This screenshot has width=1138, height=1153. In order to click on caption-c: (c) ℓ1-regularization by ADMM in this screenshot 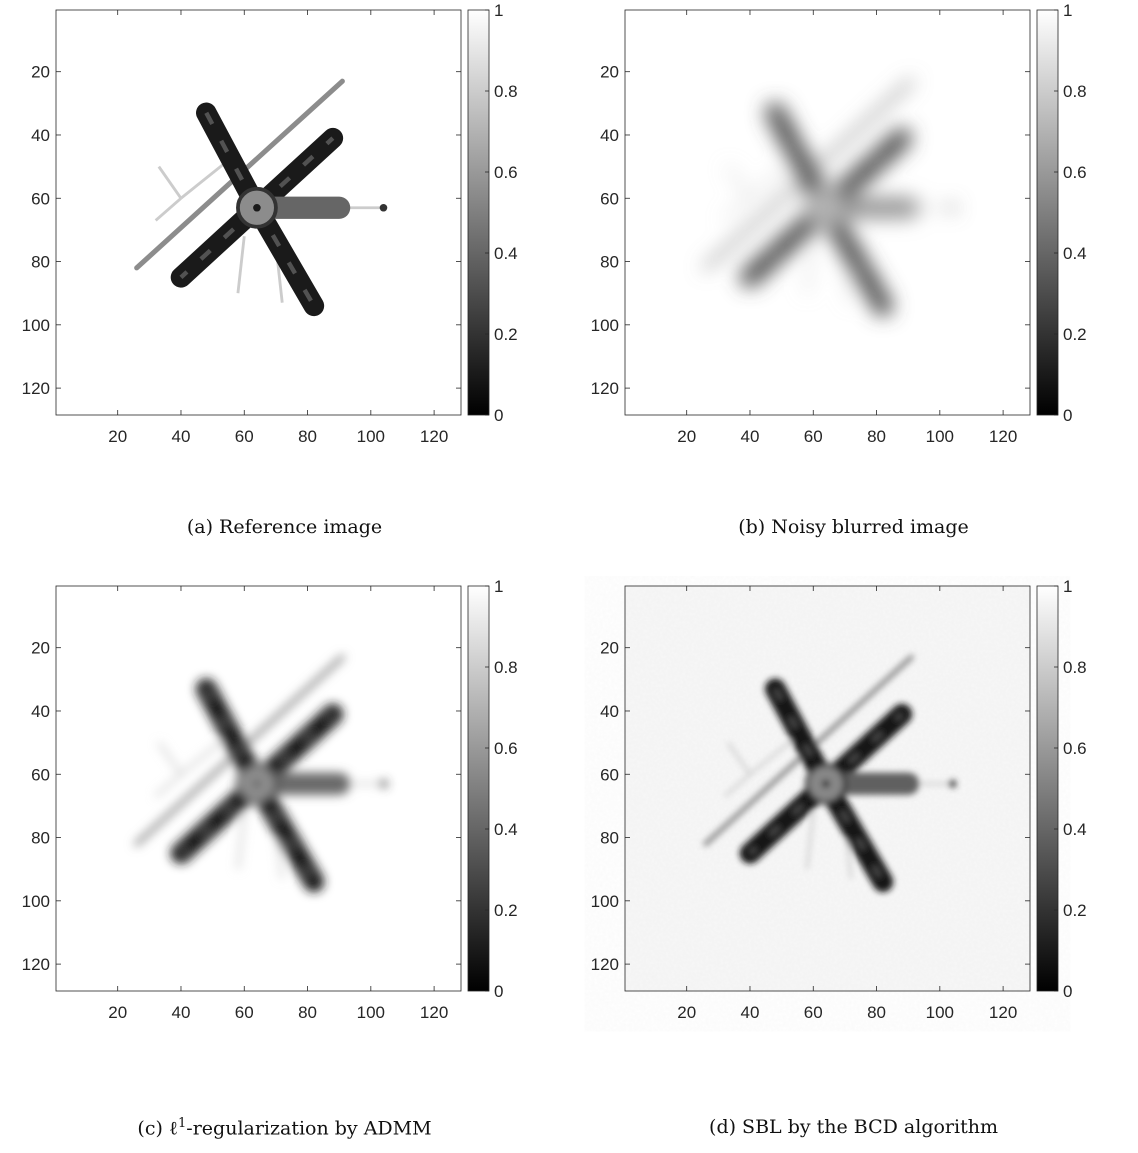, I will do `click(284, 1128)`.